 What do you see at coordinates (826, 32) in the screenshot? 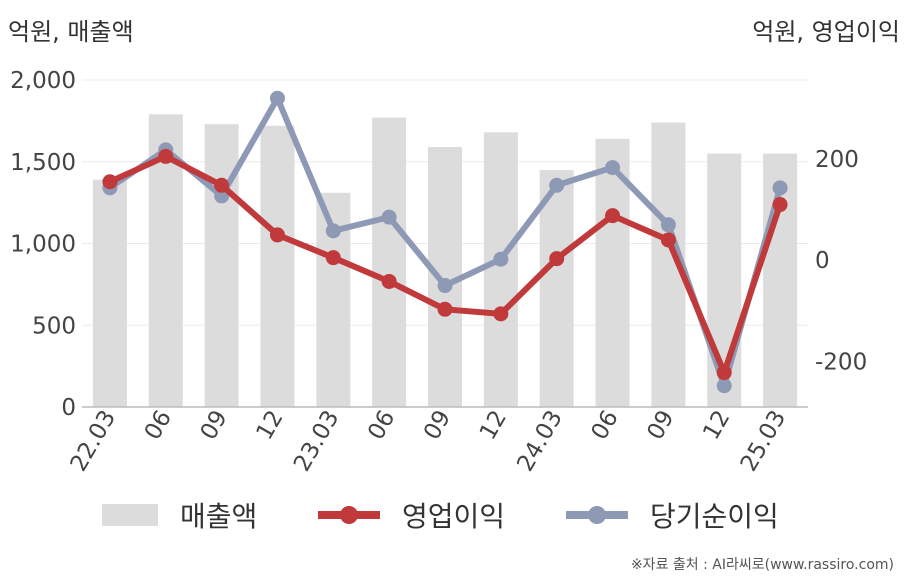
I see `right-axis-unit: 억원, 영업이익` at bounding box center [826, 32].